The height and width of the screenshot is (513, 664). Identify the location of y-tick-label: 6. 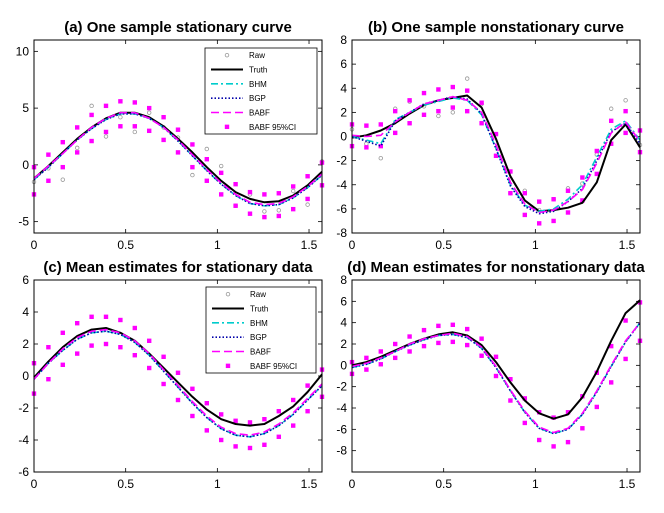
(343, 301).